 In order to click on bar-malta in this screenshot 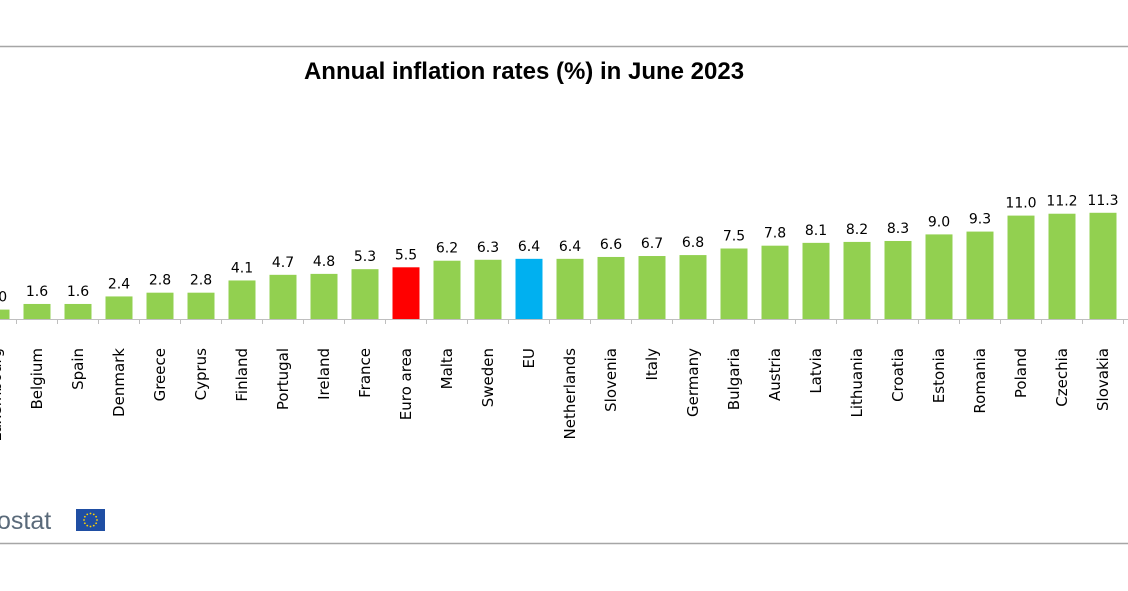, I will do `click(447, 289)`.